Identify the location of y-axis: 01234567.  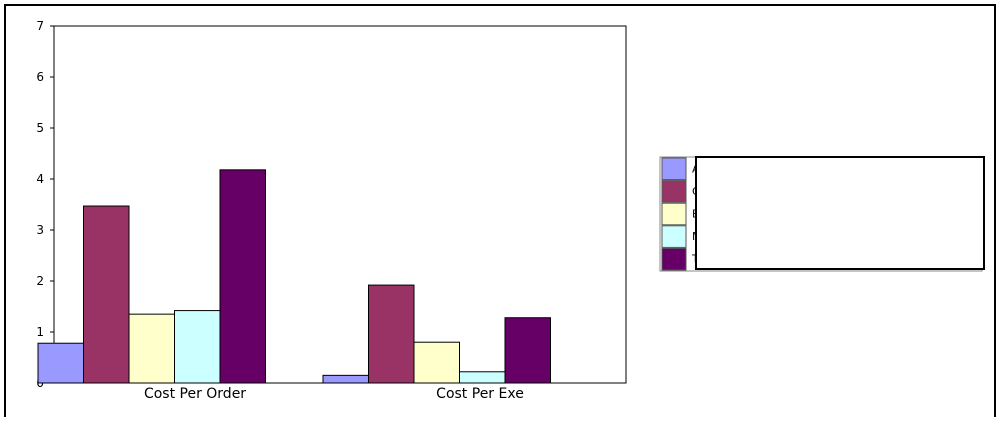
(45, 204).